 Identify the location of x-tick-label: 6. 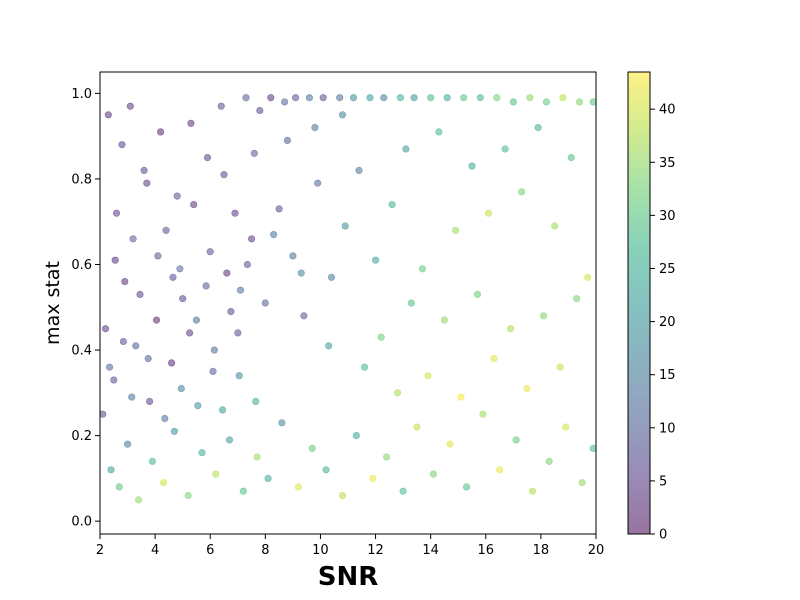
(210, 550).